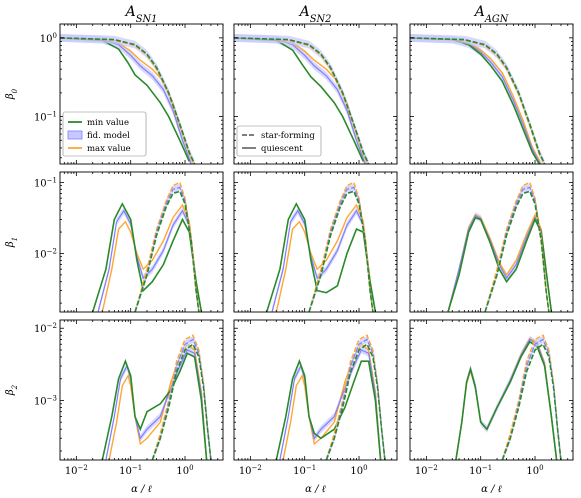 This screenshot has width=581, height=498. What do you see at coordinates (12, 94) in the screenshot?
I see `row-ylabel: β0` at bounding box center [12, 94].